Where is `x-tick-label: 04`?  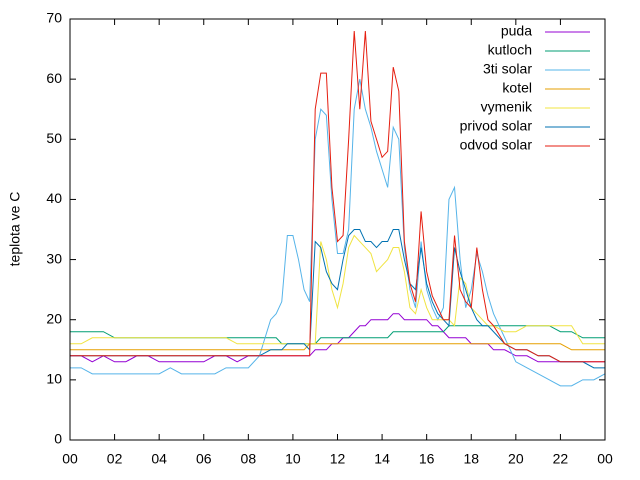
x-tick-label: 04 is located at coordinates (159, 459).